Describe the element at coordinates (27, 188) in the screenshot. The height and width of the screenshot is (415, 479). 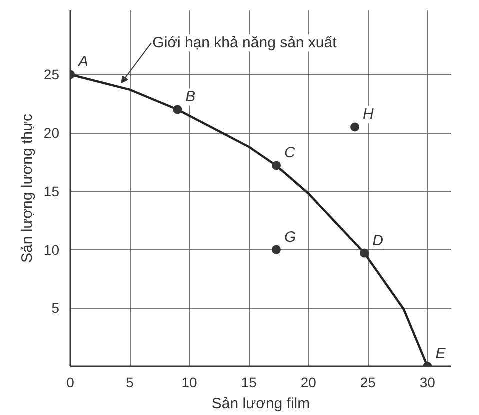
I see `y-axis-title: Sản lượng lương thực` at that location.